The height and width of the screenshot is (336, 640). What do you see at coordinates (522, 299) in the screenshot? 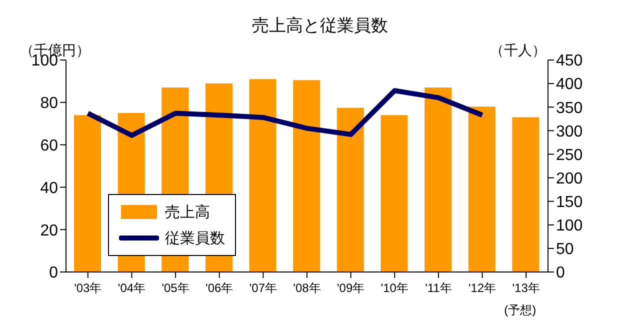
I see `x-tick-label: '13年 (予想)` at bounding box center [522, 299].